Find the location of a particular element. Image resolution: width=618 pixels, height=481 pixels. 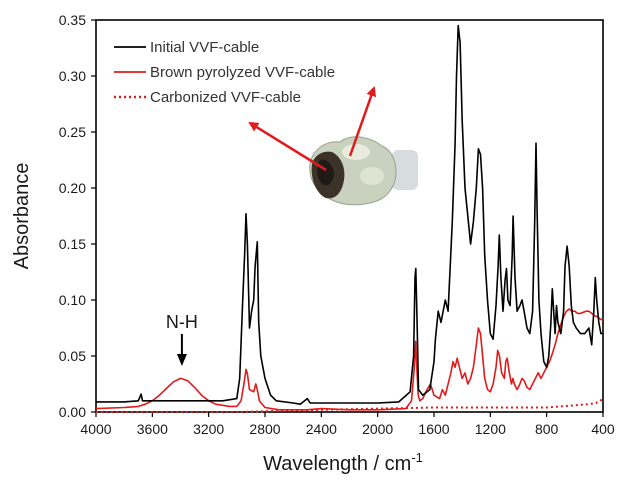

y-axis-title: Absorbance is located at coordinates (22, 216).